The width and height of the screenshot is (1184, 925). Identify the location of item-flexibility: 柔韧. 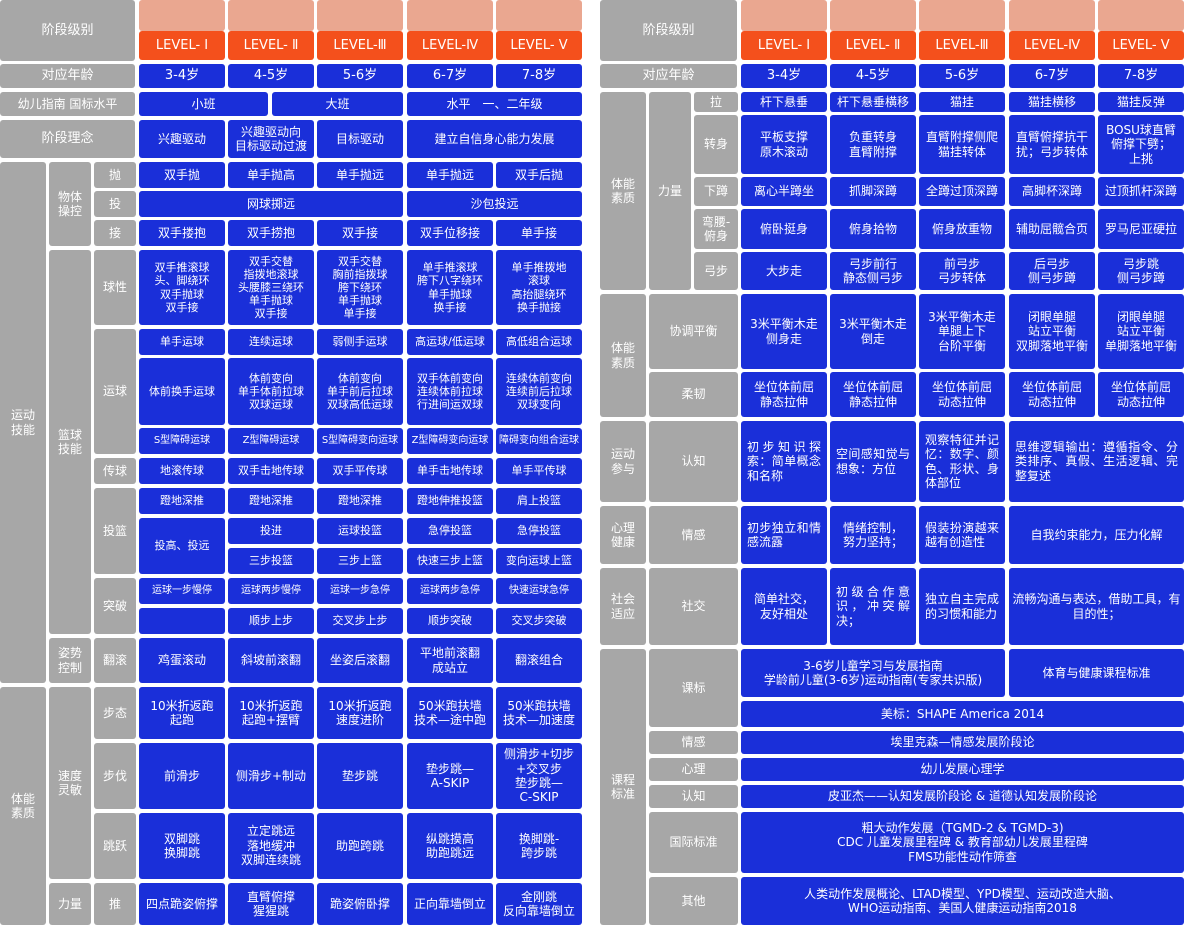
(693, 394).